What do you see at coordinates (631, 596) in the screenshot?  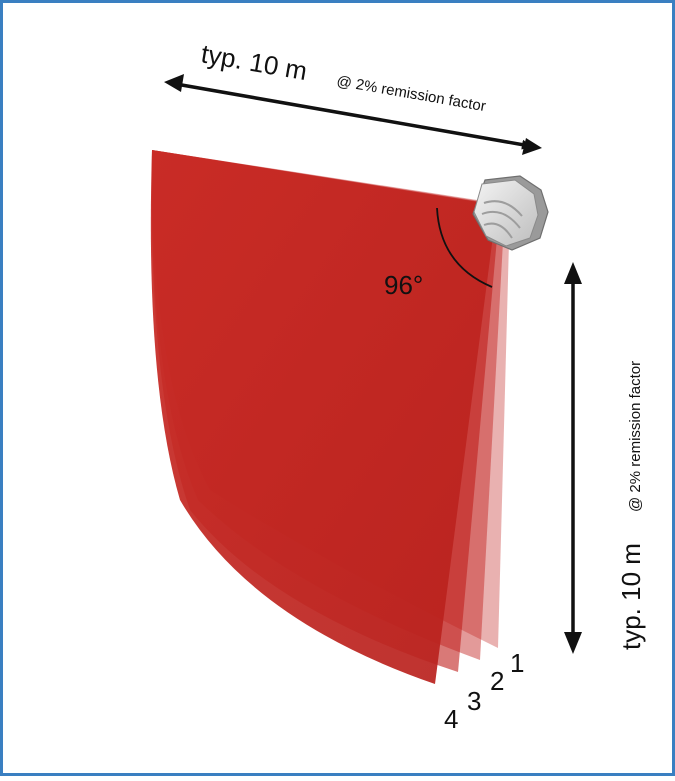 I see `vertical-range-main: typ. 10 m` at bounding box center [631, 596].